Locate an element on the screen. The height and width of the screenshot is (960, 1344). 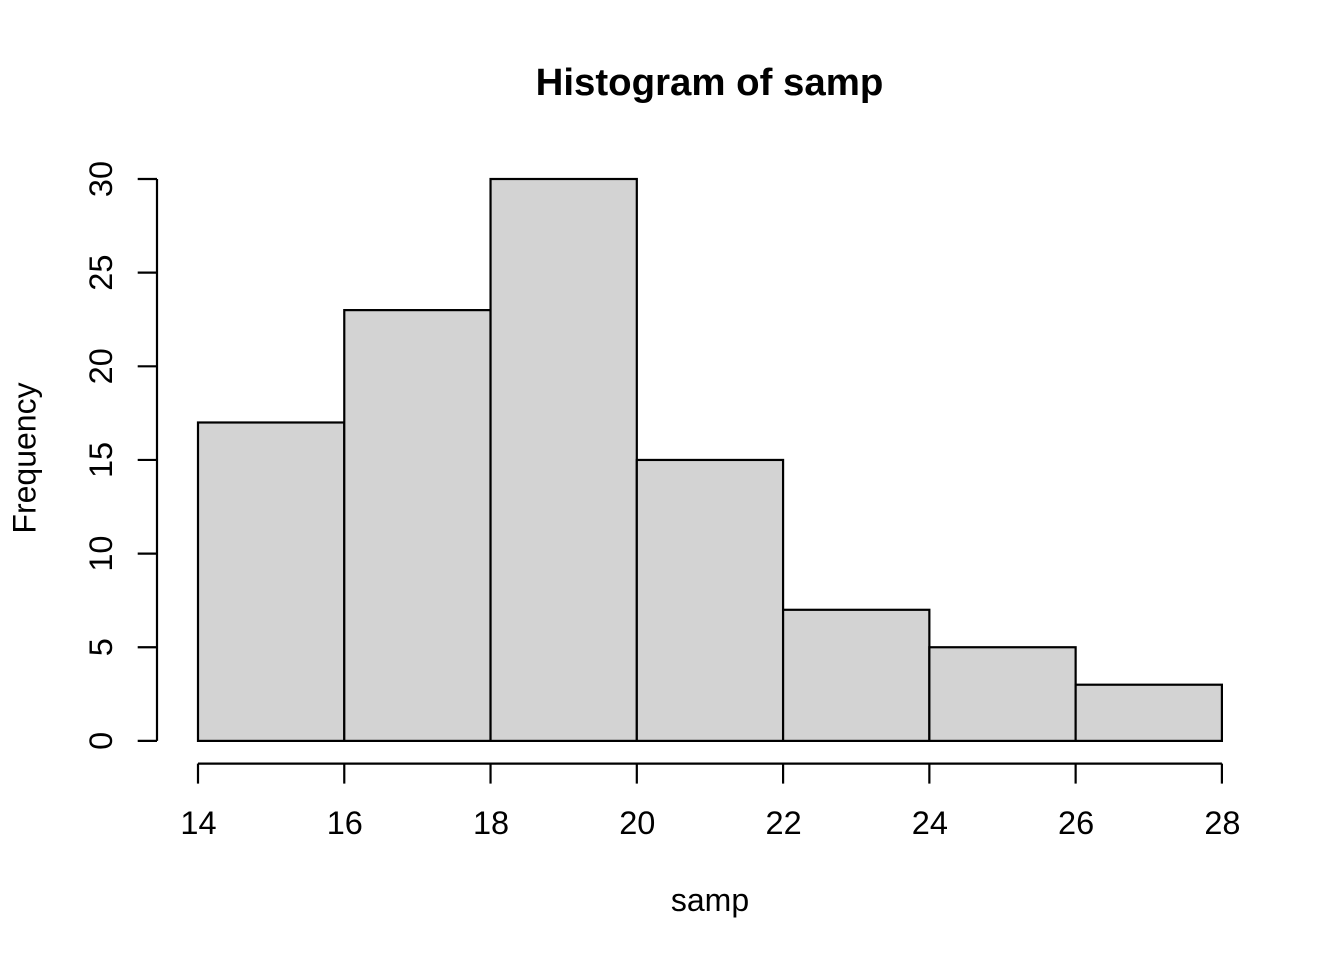
svg-text: 0 is located at coordinates (101, 741).